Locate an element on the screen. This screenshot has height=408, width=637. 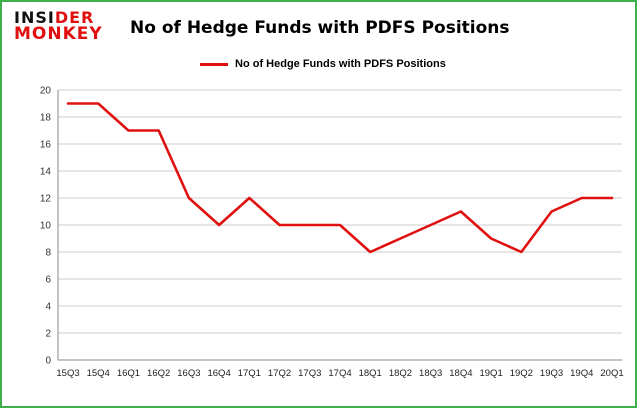
chart-title: No of Hedge Funds with PDFS Positions is located at coordinates (320, 28).